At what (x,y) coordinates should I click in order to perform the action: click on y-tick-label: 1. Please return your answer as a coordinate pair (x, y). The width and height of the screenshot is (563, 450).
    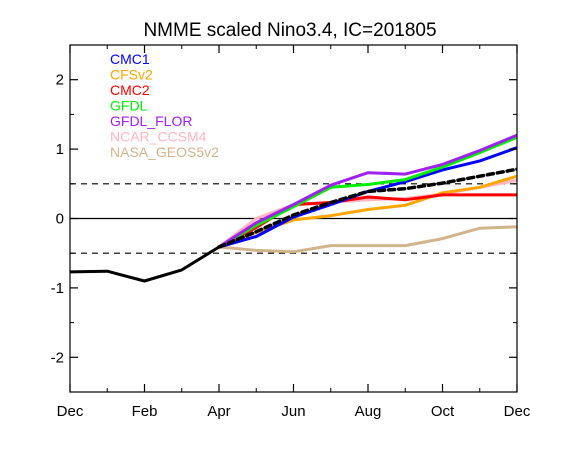
    Looking at the image, I should click on (60, 149).